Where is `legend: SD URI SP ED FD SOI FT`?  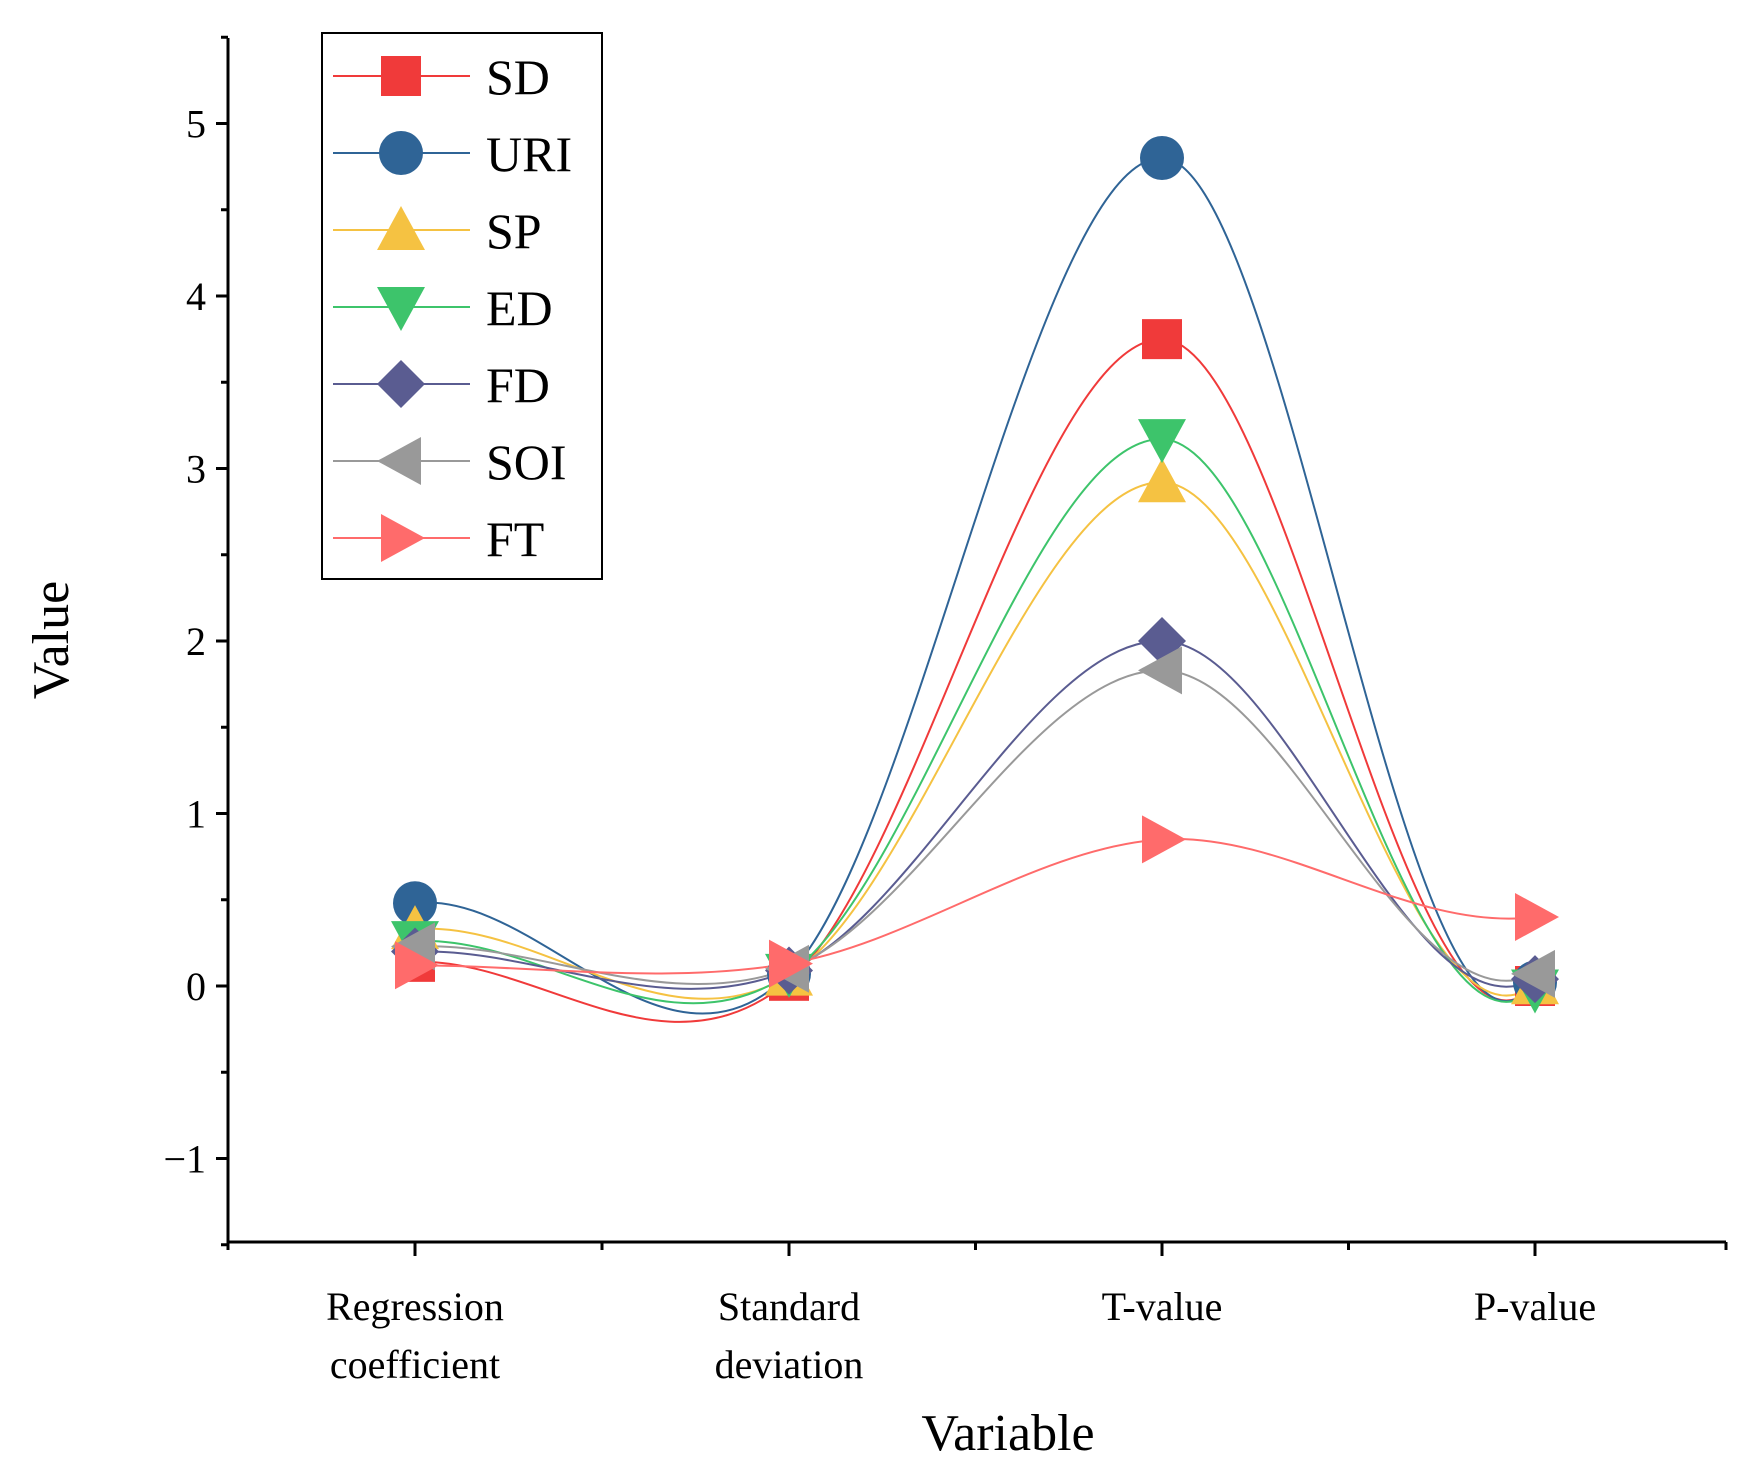 legend: SD URI SP ED FD SOI FT is located at coordinates (462, 306).